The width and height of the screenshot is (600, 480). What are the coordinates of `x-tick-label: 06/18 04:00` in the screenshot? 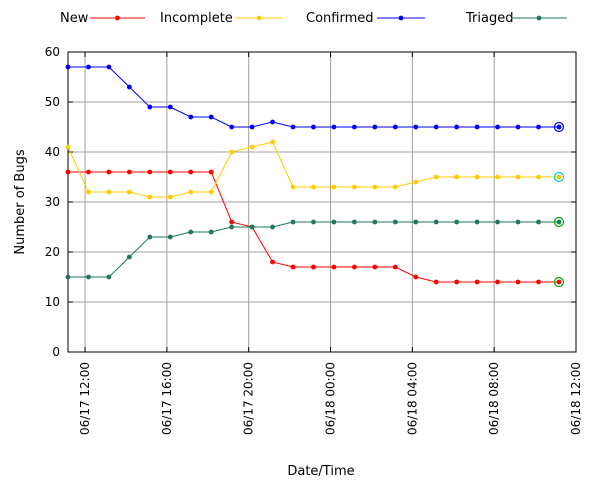 It's located at (412, 398).